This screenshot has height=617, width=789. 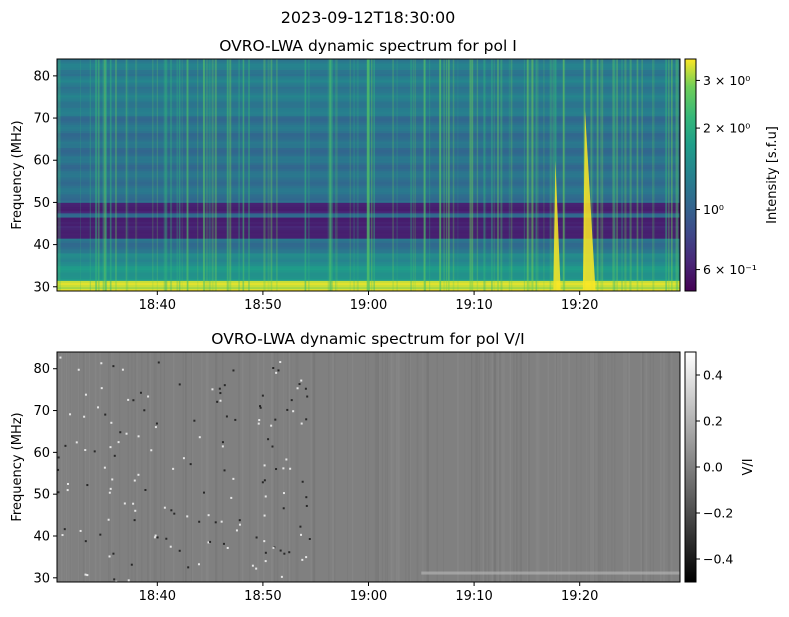 I want to click on intensity-panel-title: OVRO-LWA dynamic spectrum for pol I, so click(x=368, y=46).